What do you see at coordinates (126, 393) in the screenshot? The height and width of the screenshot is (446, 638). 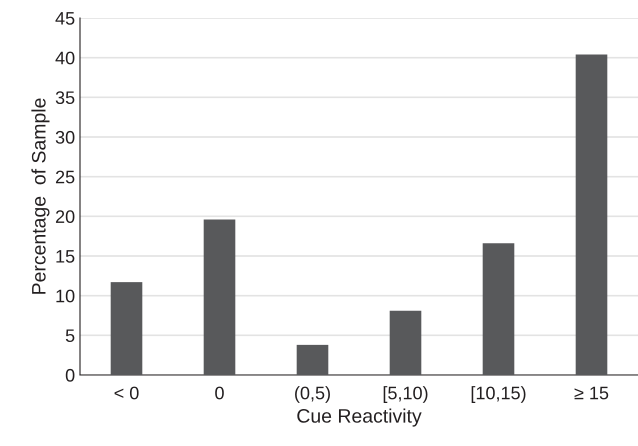 I see `x-tick-label: < 0` at bounding box center [126, 393].